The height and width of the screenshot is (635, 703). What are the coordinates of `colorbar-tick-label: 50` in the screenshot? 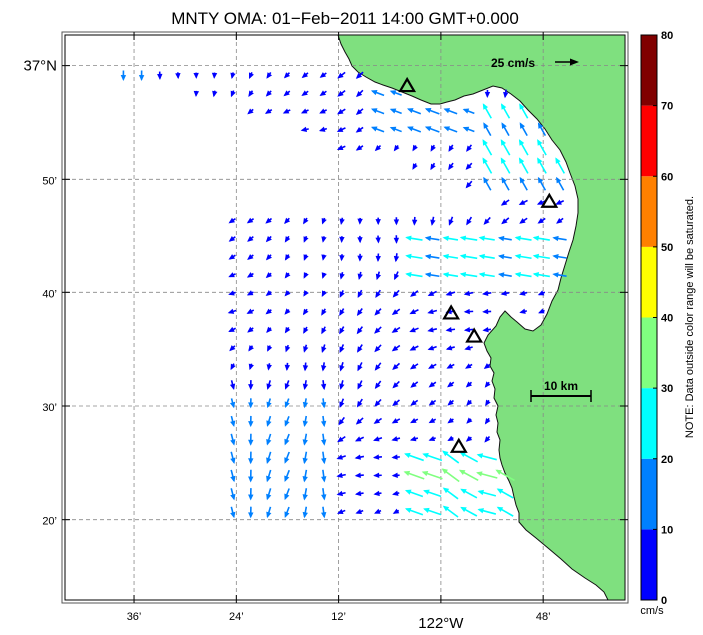 It's located at (667, 248).